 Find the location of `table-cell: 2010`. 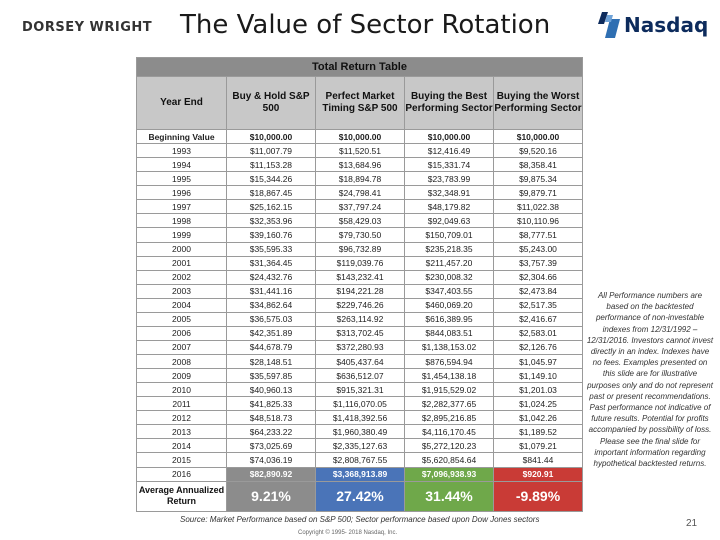

table-cell: 2010 is located at coordinates (181, 390).